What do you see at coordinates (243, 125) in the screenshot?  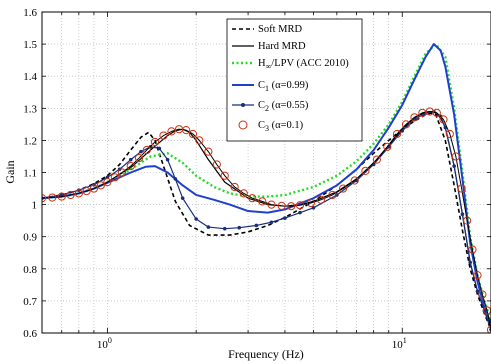 I see `legend-marker-c3` at bounding box center [243, 125].